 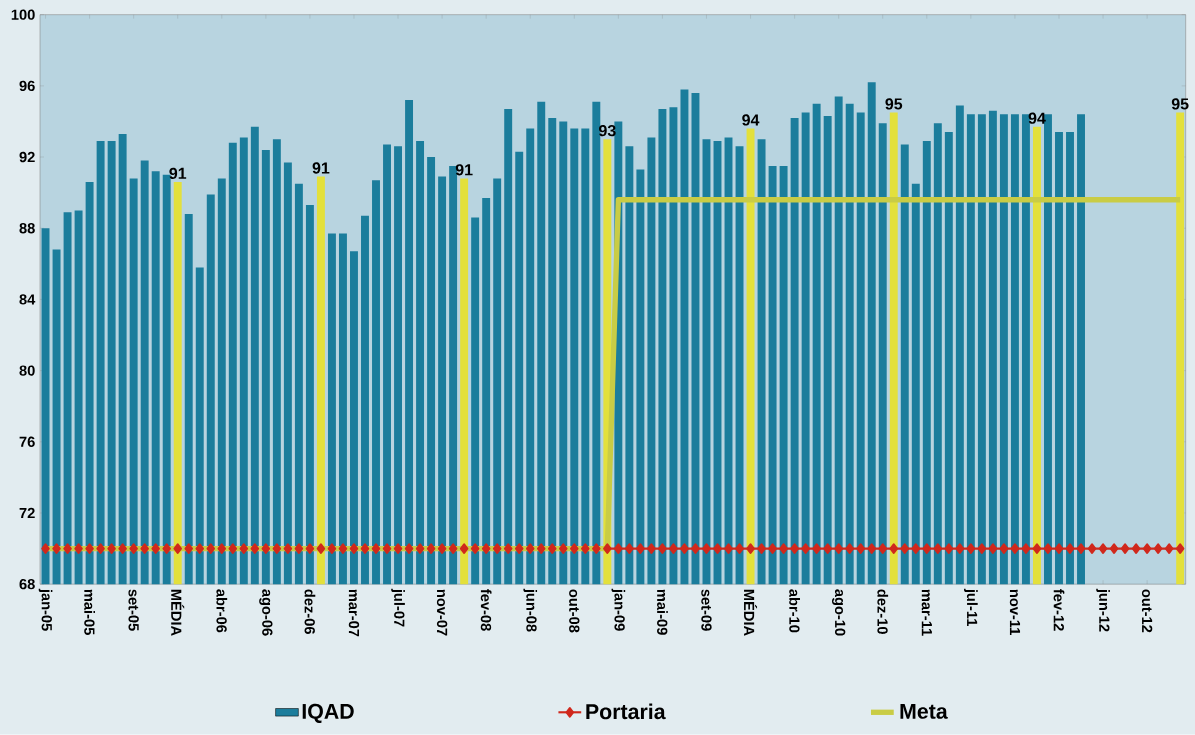 What do you see at coordinates (442, 612) in the screenshot?
I see `x-tick-label: nov-07` at bounding box center [442, 612].